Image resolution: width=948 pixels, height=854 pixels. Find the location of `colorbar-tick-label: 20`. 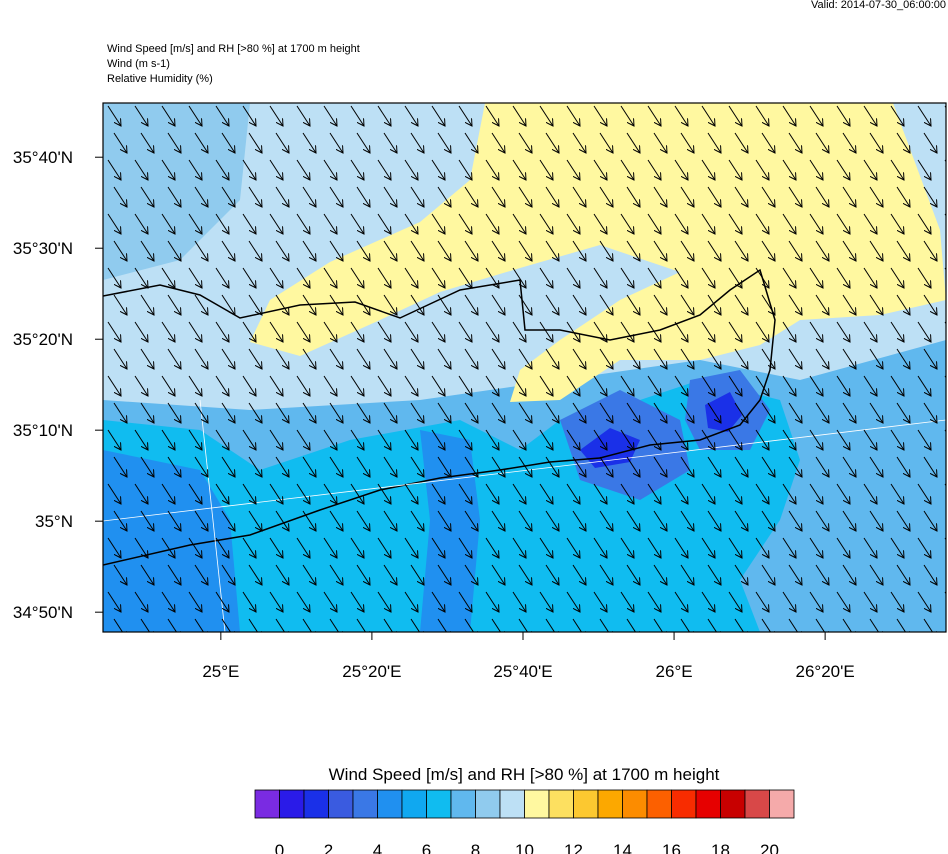

colorbar-tick-label: 20 is located at coordinates (769, 847).